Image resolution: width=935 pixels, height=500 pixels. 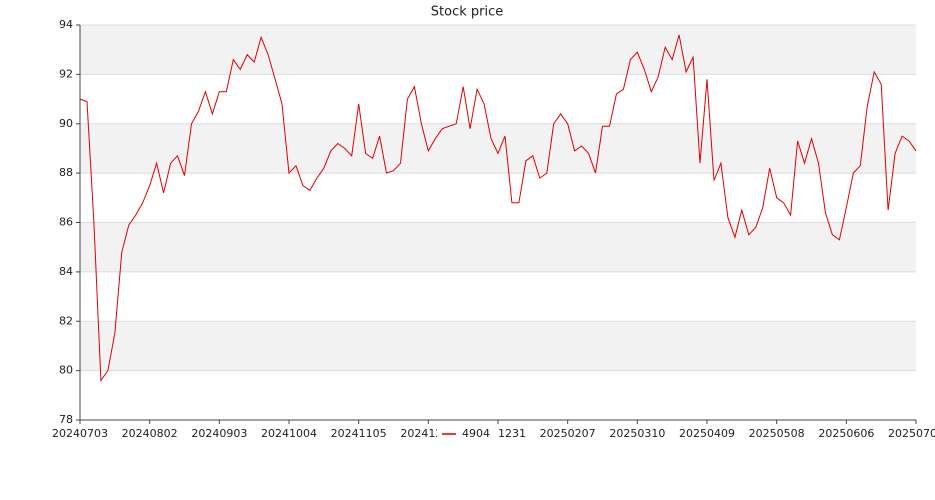 What do you see at coordinates (66, 24) in the screenshot?
I see `y-tick-label: 94` at bounding box center [66, 24].